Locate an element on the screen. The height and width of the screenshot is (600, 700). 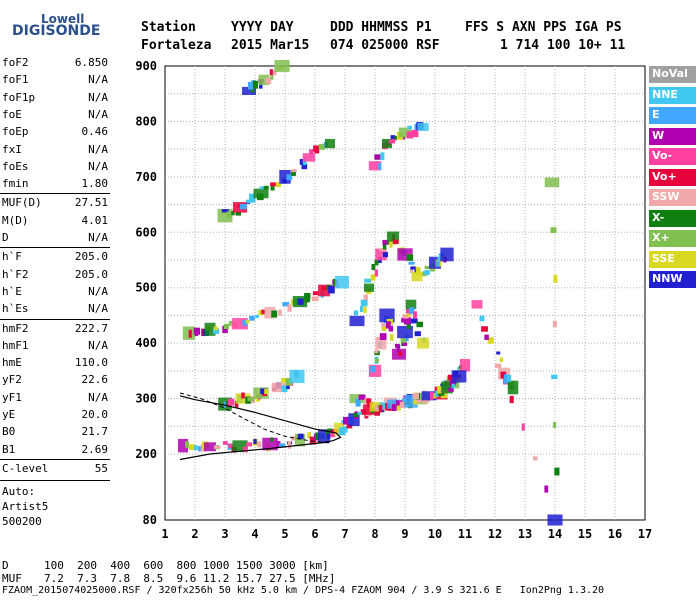
x-tick-label: 1 is located at coordinates (164, 534).